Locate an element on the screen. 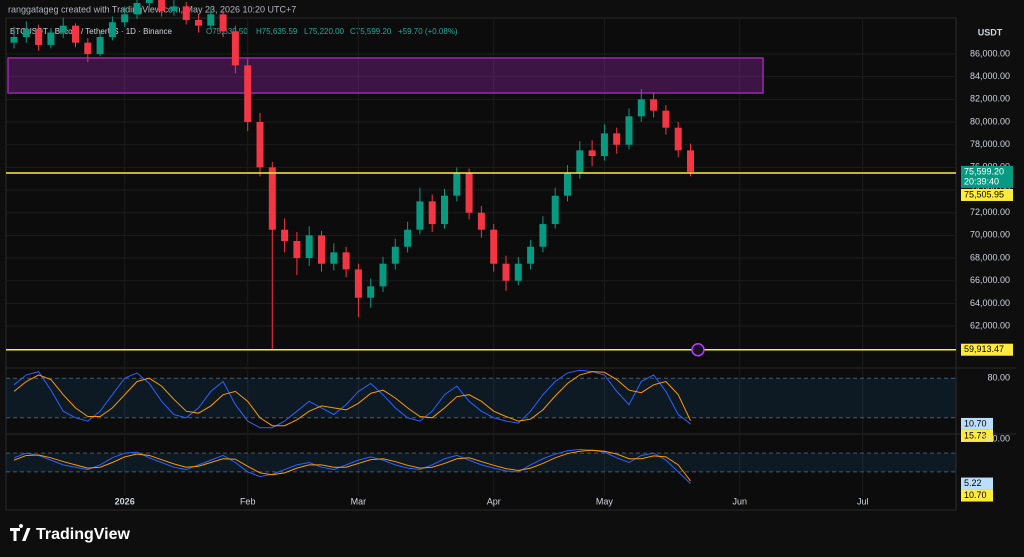  y-tick-label: 86,000.00 is located at coordinates (990, 53).